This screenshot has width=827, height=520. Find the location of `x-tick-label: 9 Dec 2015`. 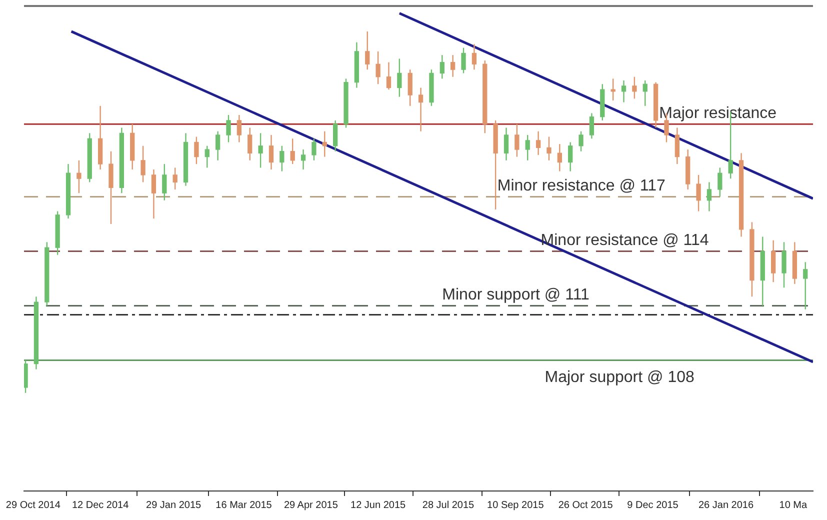

x-tick-label: 9 Dec 2015 is located at coordinates (653, 505).